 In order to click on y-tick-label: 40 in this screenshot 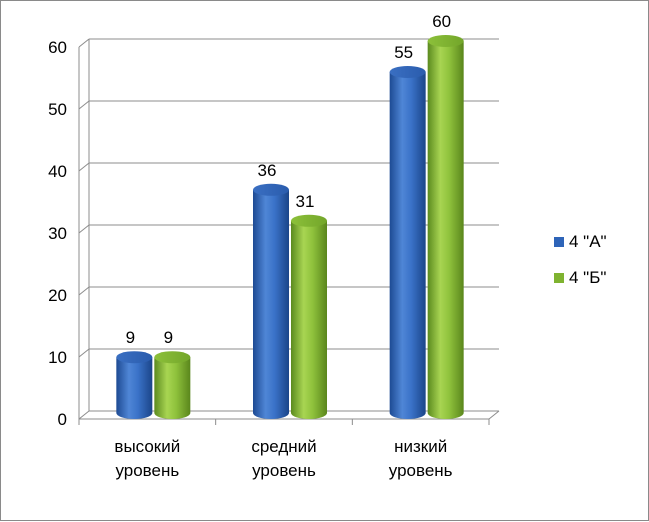, I will do `click(57, 171)`.